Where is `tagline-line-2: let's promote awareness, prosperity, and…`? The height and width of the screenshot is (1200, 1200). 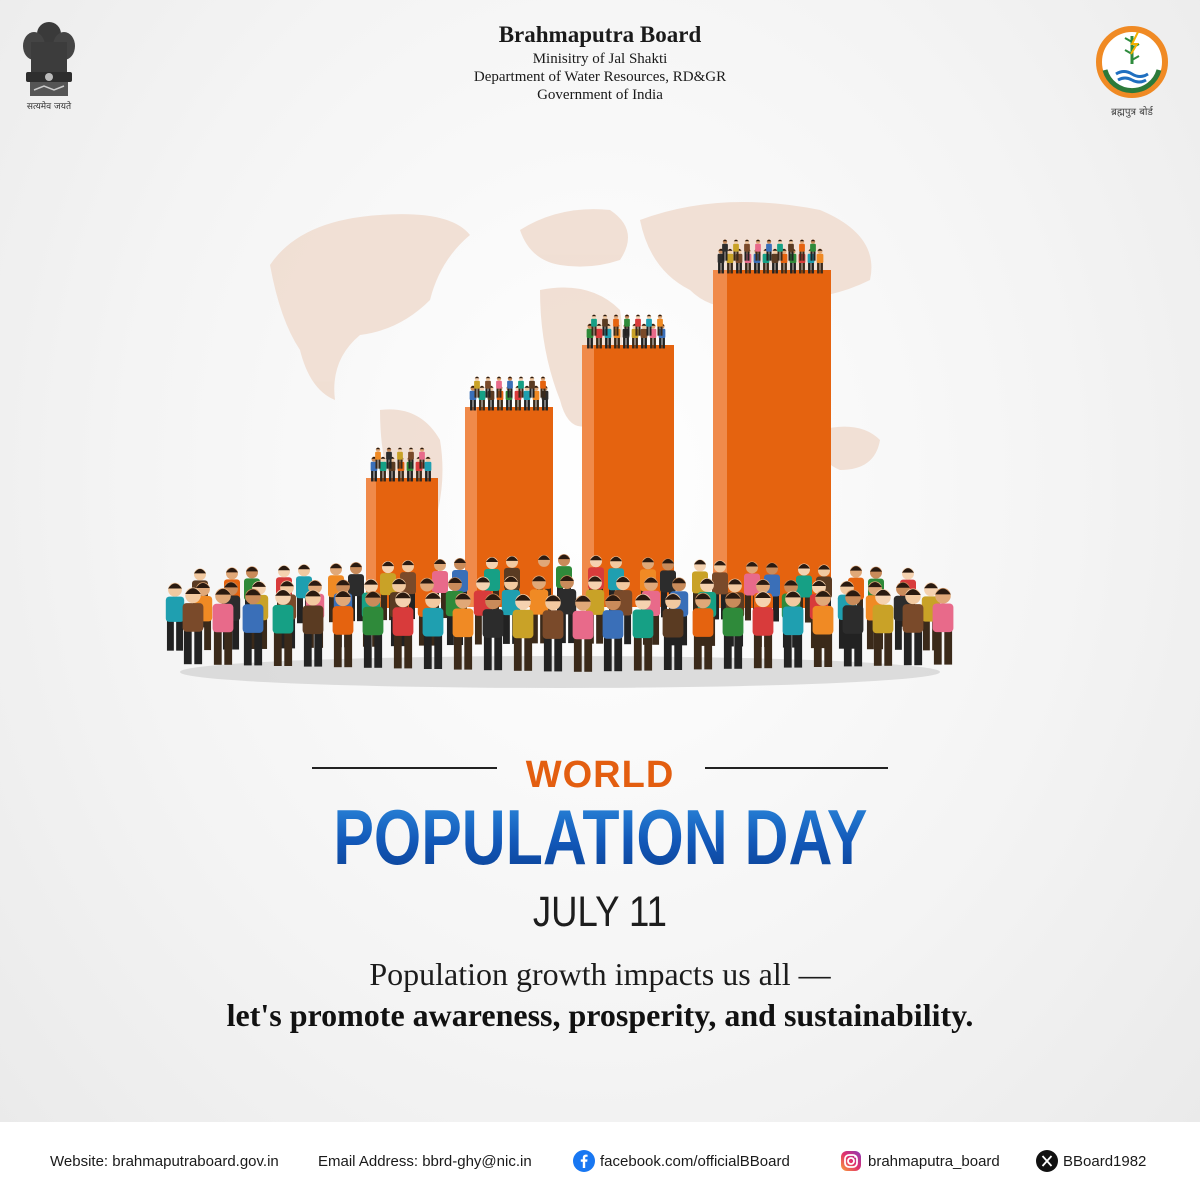 tagline-line-2: let's promote awareness, prosperity, and… is located at coordinates (600, 1015).